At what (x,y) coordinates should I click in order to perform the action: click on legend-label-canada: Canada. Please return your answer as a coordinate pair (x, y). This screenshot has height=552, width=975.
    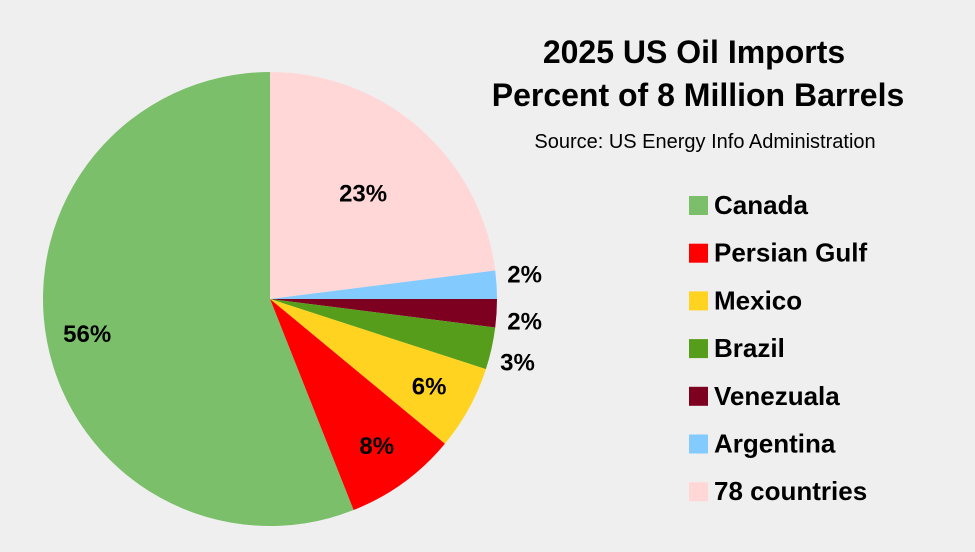
    Looking at the image, I should click on (761, 205).